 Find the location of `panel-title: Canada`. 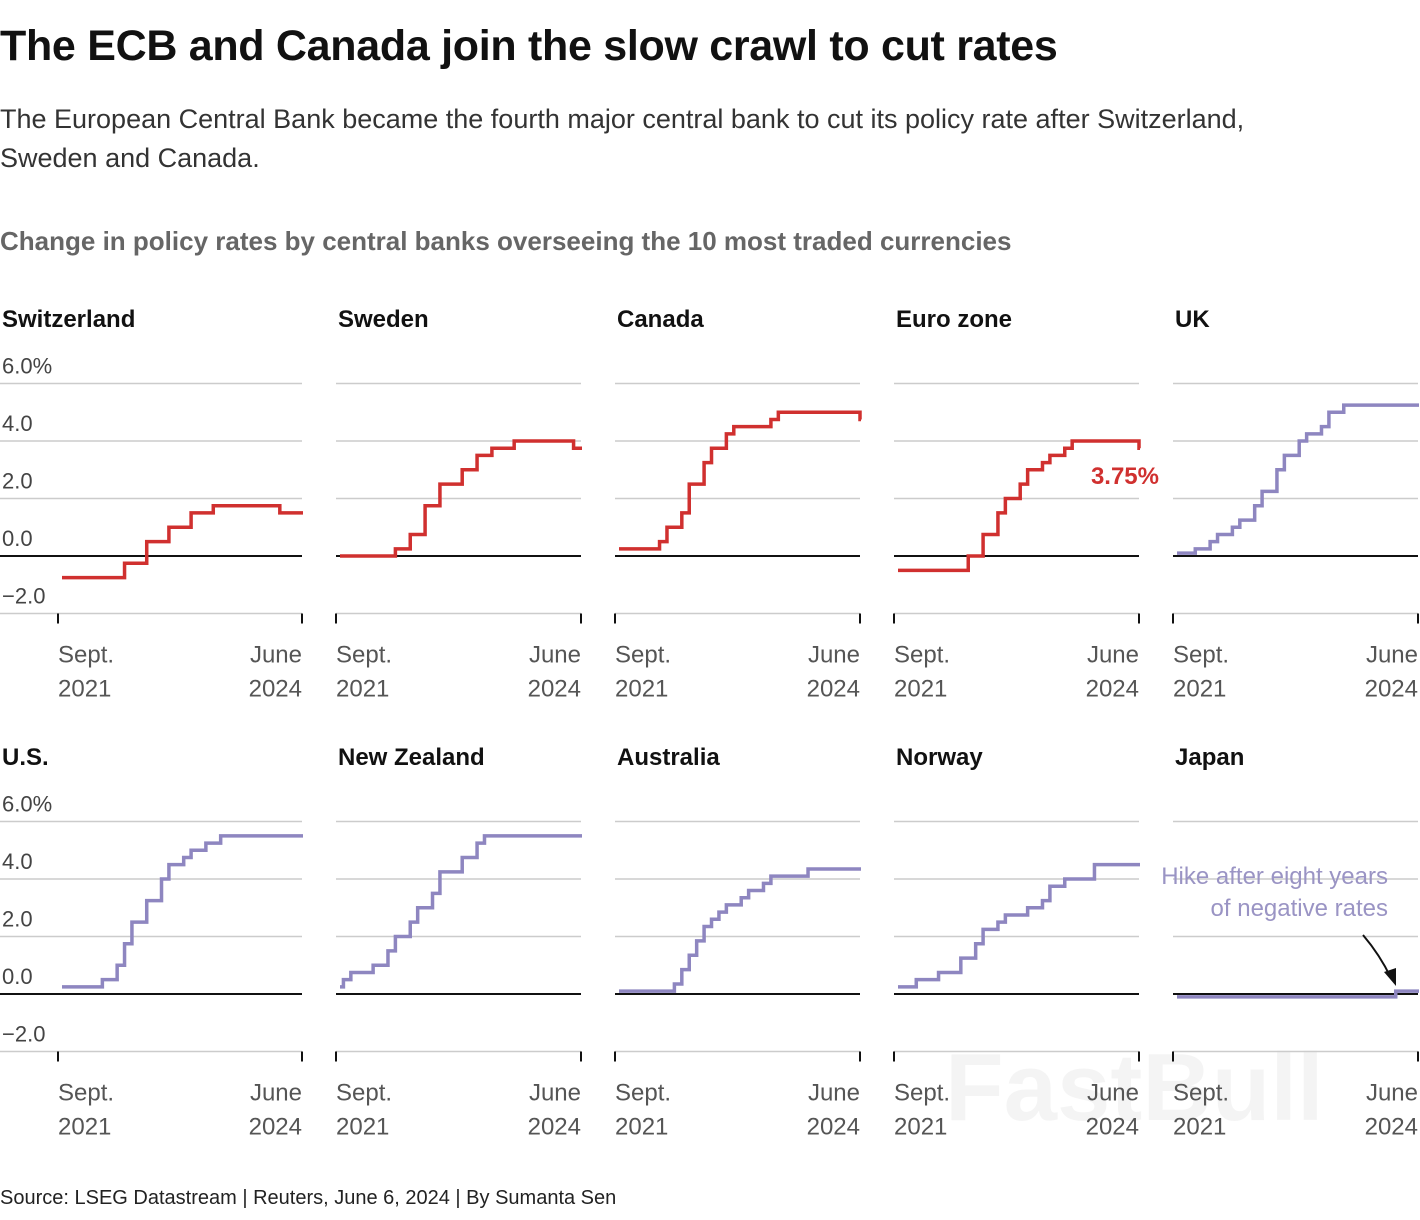

panel-title: Canada is located at coordinates (660, 319).